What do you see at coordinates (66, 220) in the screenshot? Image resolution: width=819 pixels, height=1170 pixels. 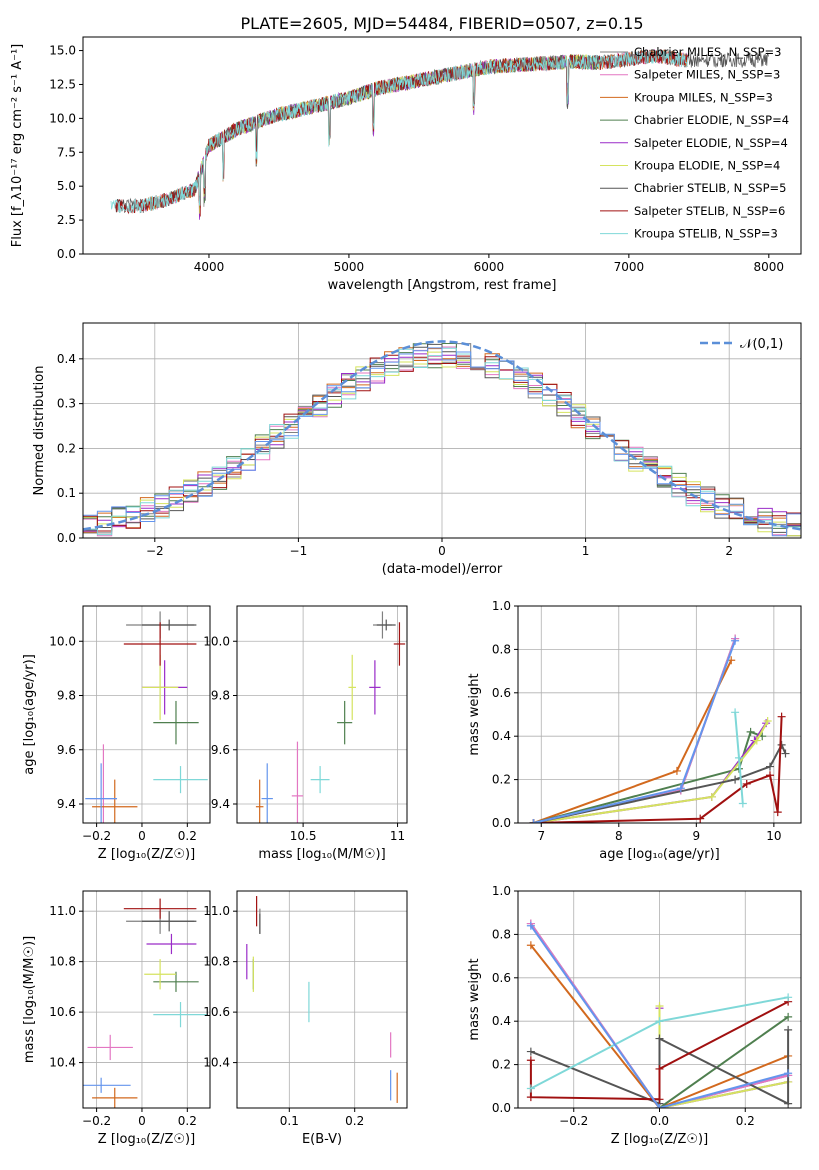 I see `y-tick-label: 2.5` at bounding box center [66, 220].